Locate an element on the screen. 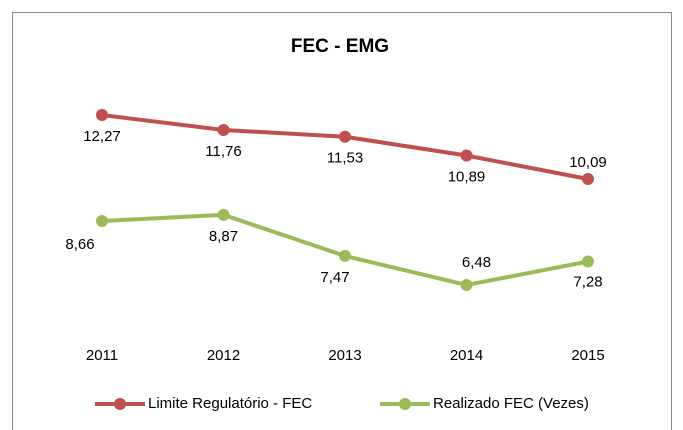 This screenshot has width=683, height=430. data-label: 6,48 is located at coordinates (476, 262).